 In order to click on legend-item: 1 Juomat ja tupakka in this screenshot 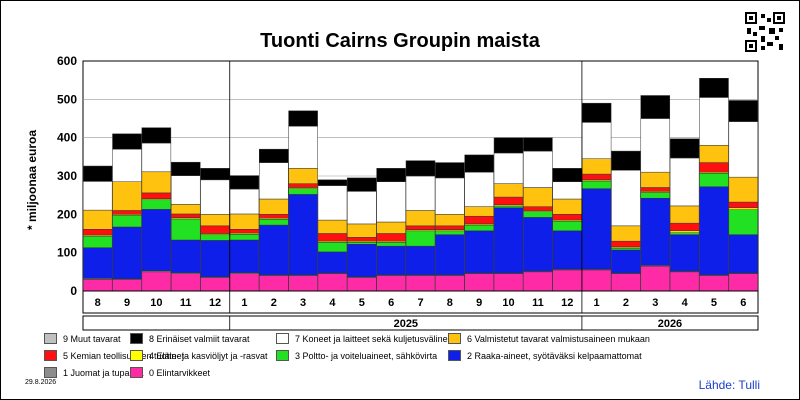, I will do `click(94, 372)`.